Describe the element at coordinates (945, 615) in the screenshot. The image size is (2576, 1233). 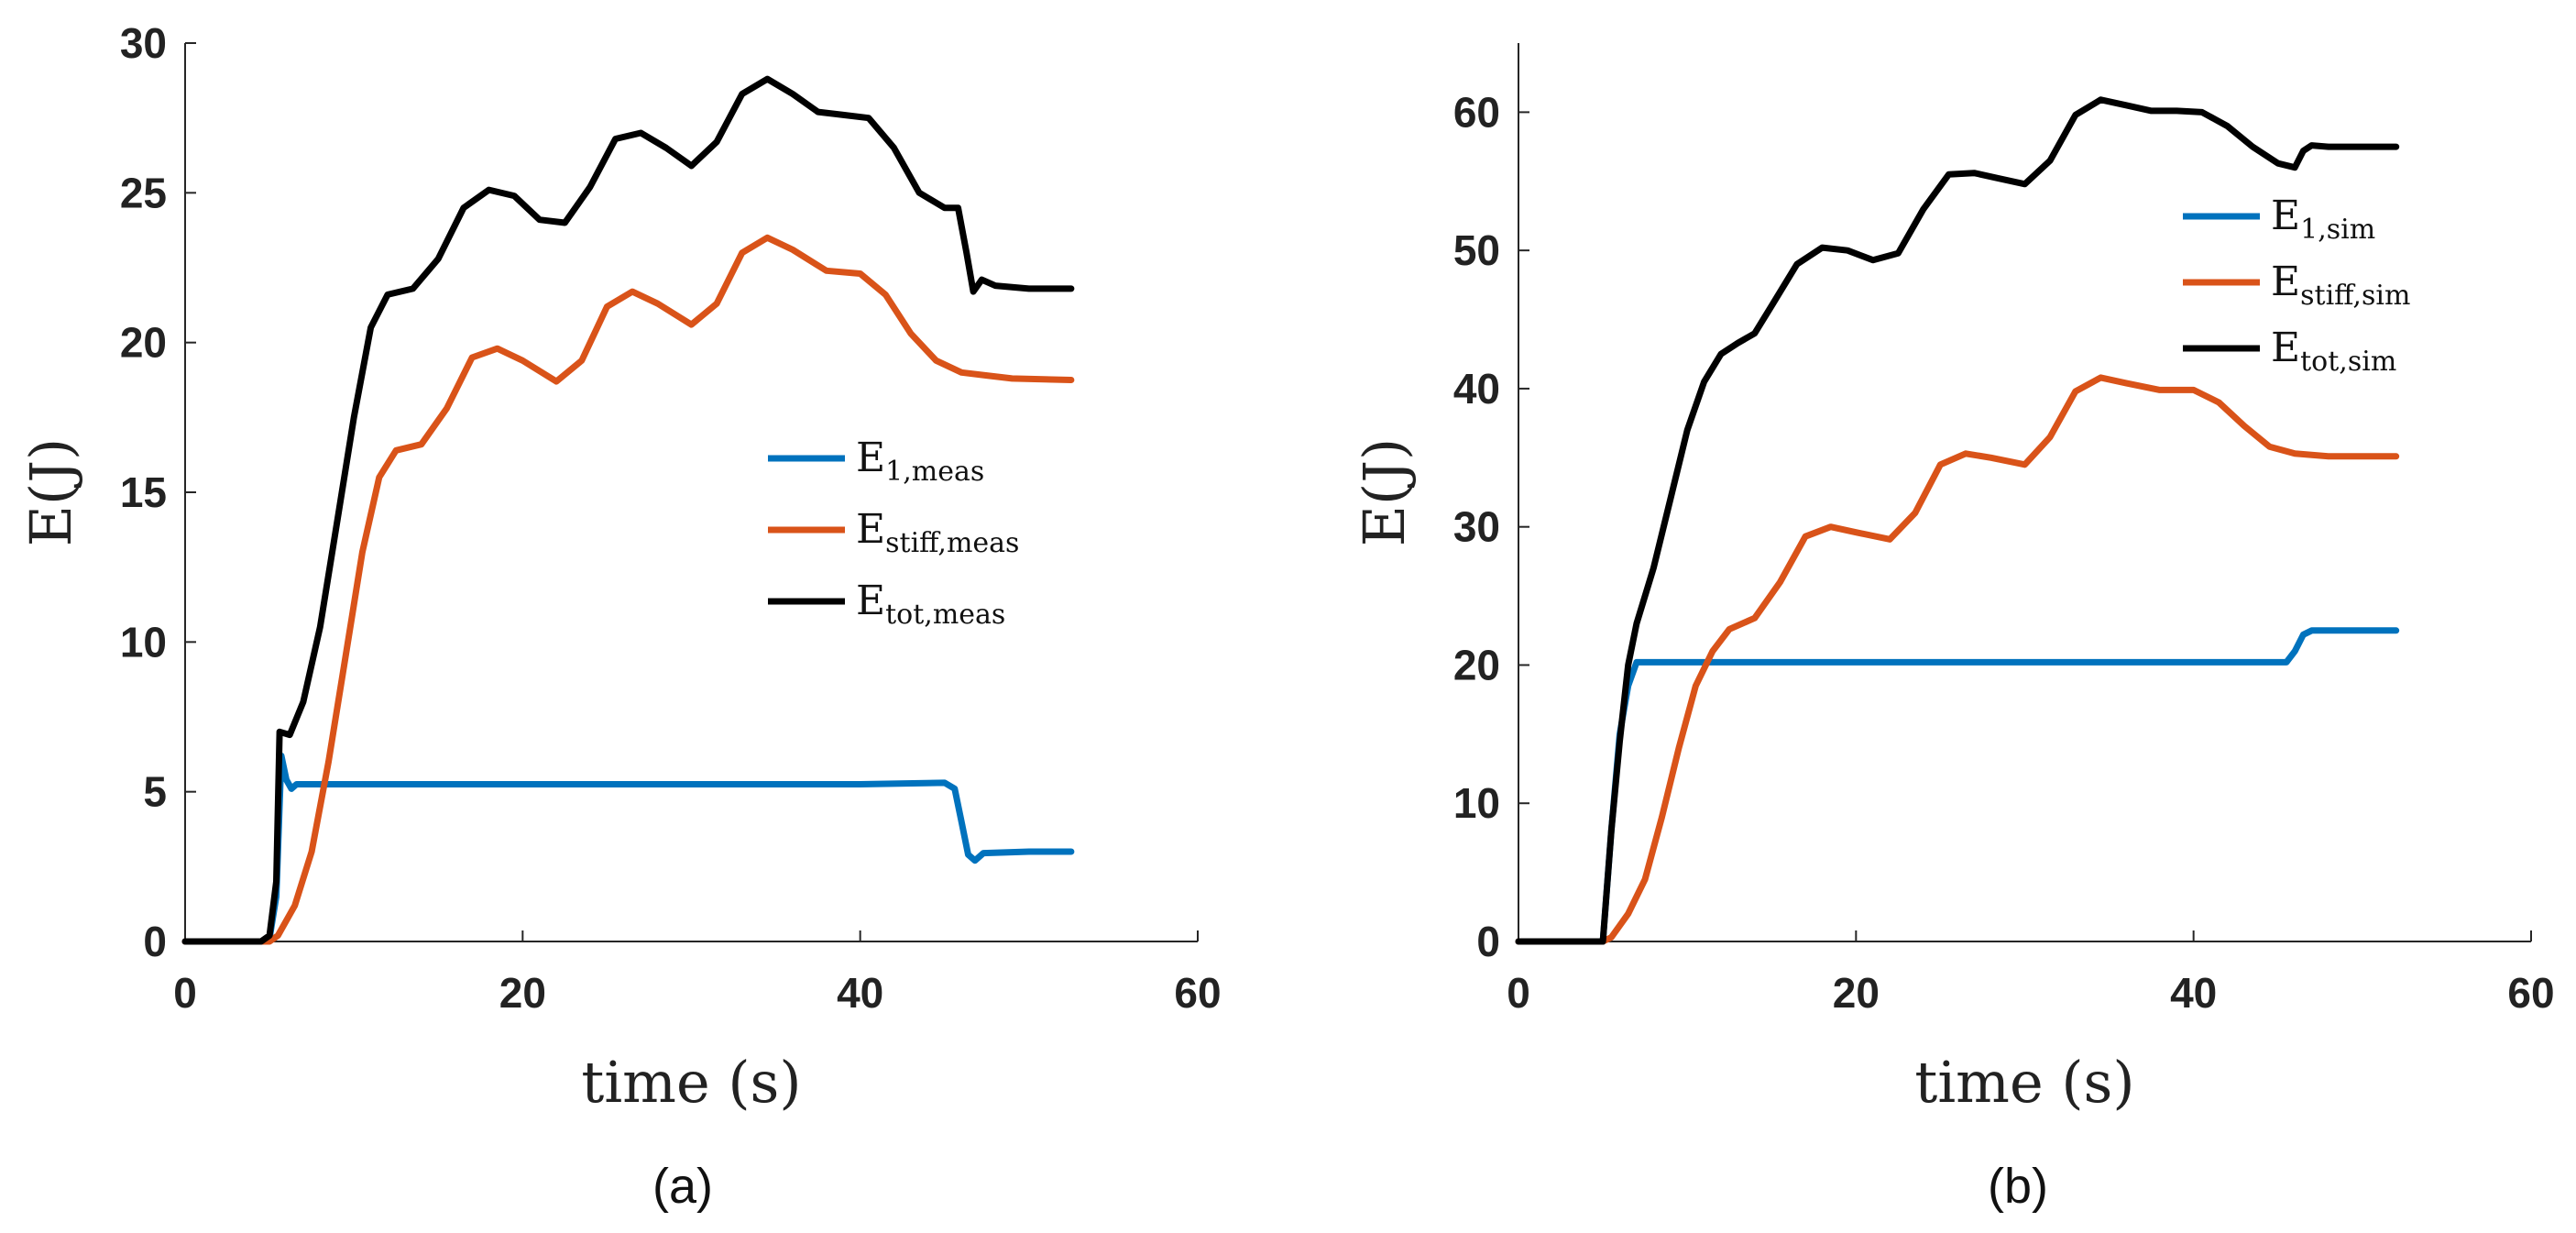
I see `legend-sub-2: tot,meas` at that location.